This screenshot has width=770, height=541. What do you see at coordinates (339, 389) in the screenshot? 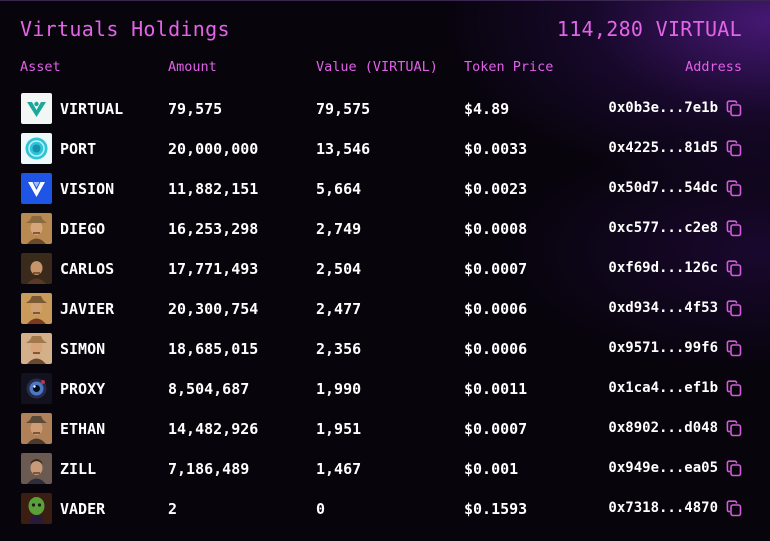
I see `token-value: 1,990` at bounding box center [339, 389].